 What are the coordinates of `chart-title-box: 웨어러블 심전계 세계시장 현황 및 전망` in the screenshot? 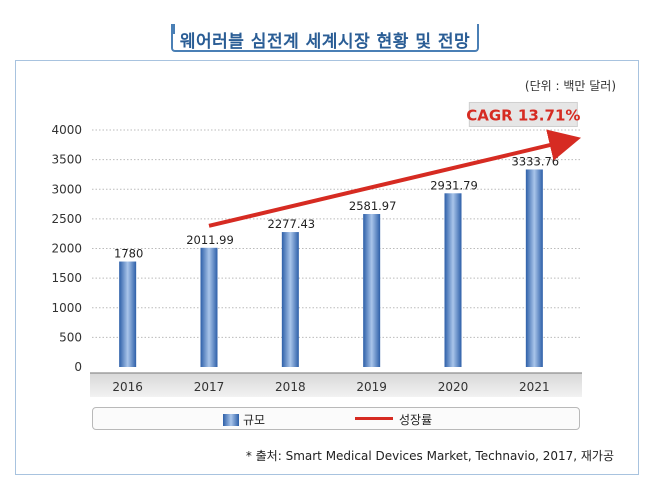 It's located at (325, 38).